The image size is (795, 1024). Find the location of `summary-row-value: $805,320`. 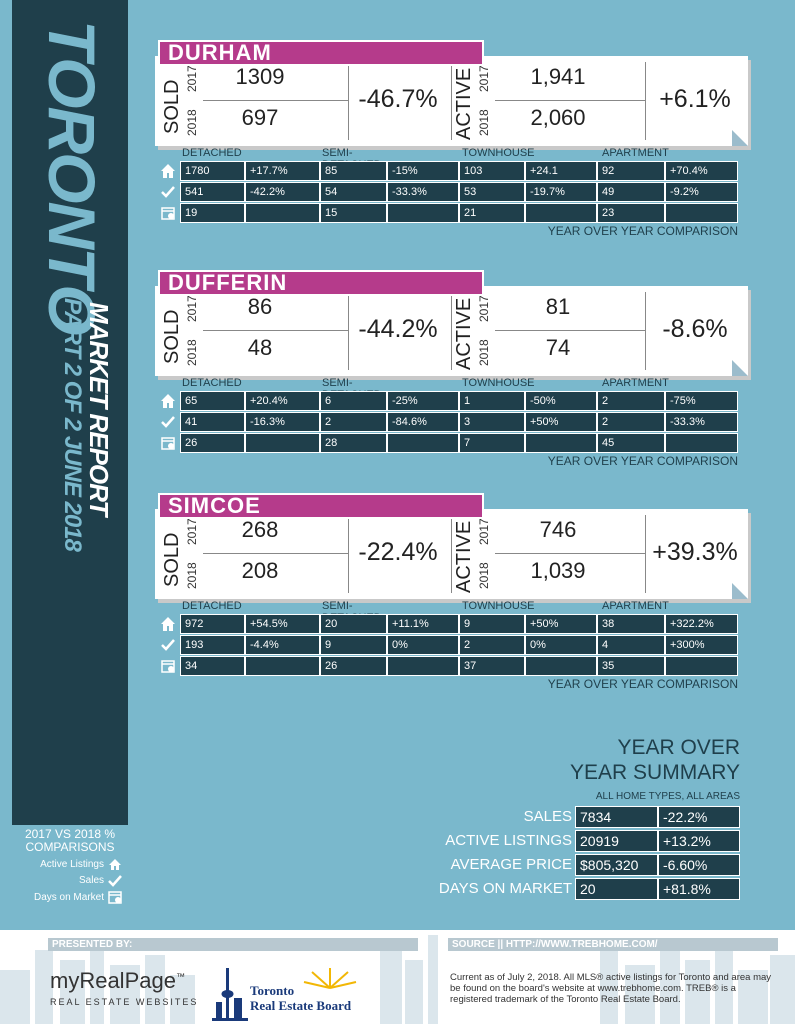

summary-row-value: $805,320 is located at coordinates (616, 865).